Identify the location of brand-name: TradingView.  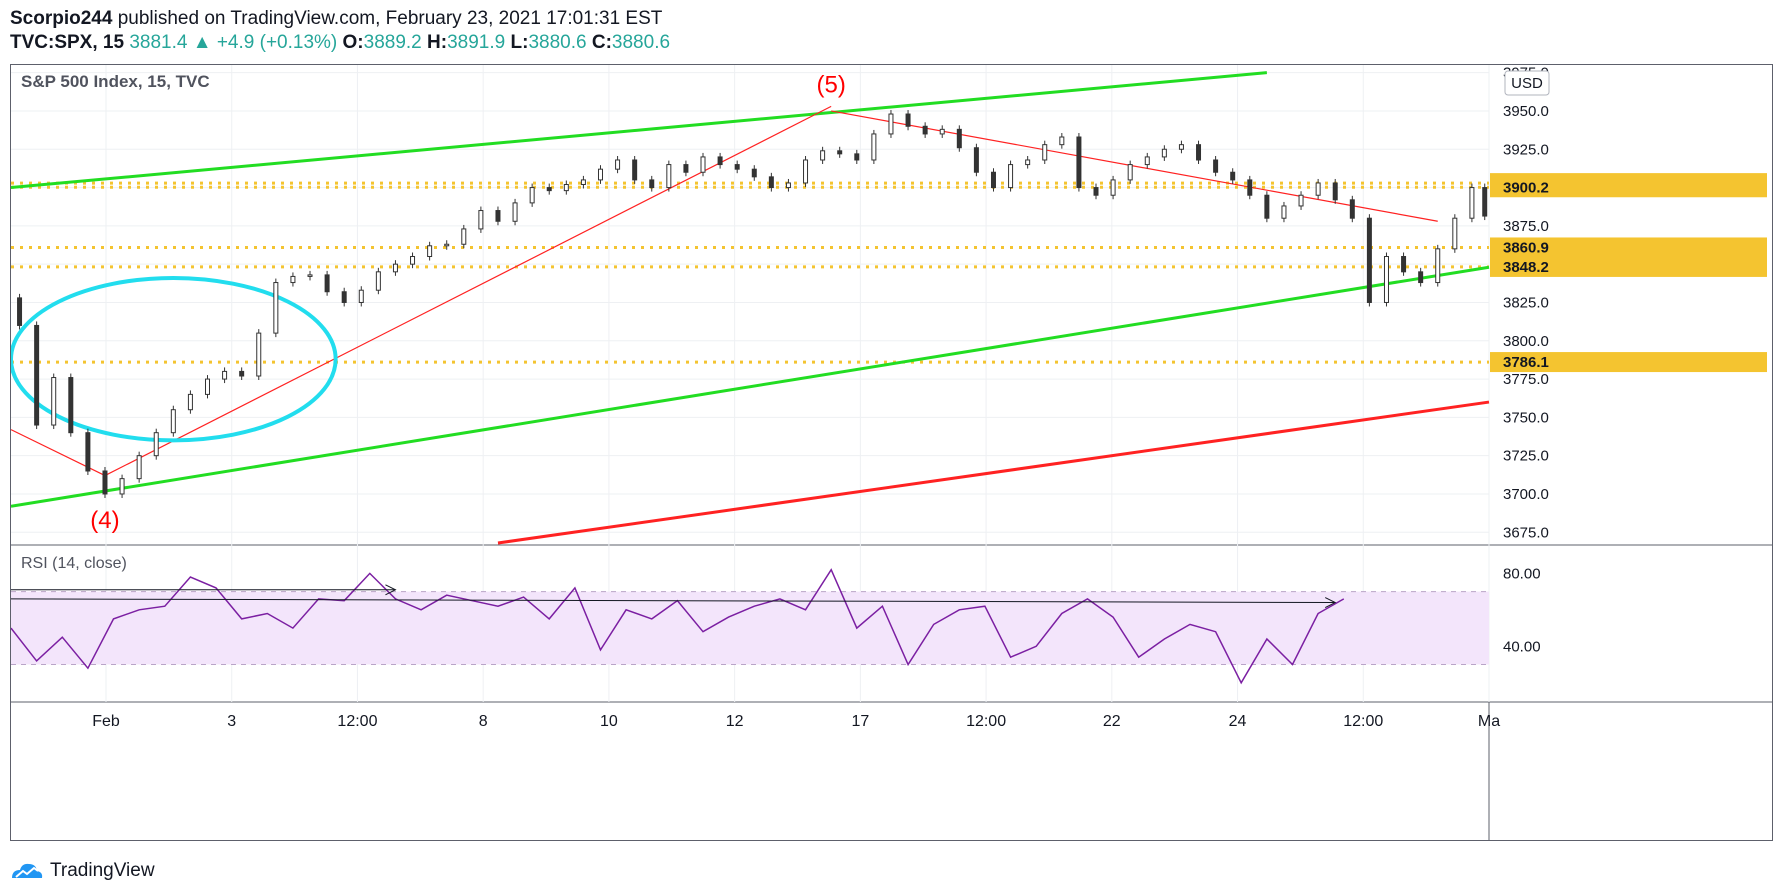
(102, 870).